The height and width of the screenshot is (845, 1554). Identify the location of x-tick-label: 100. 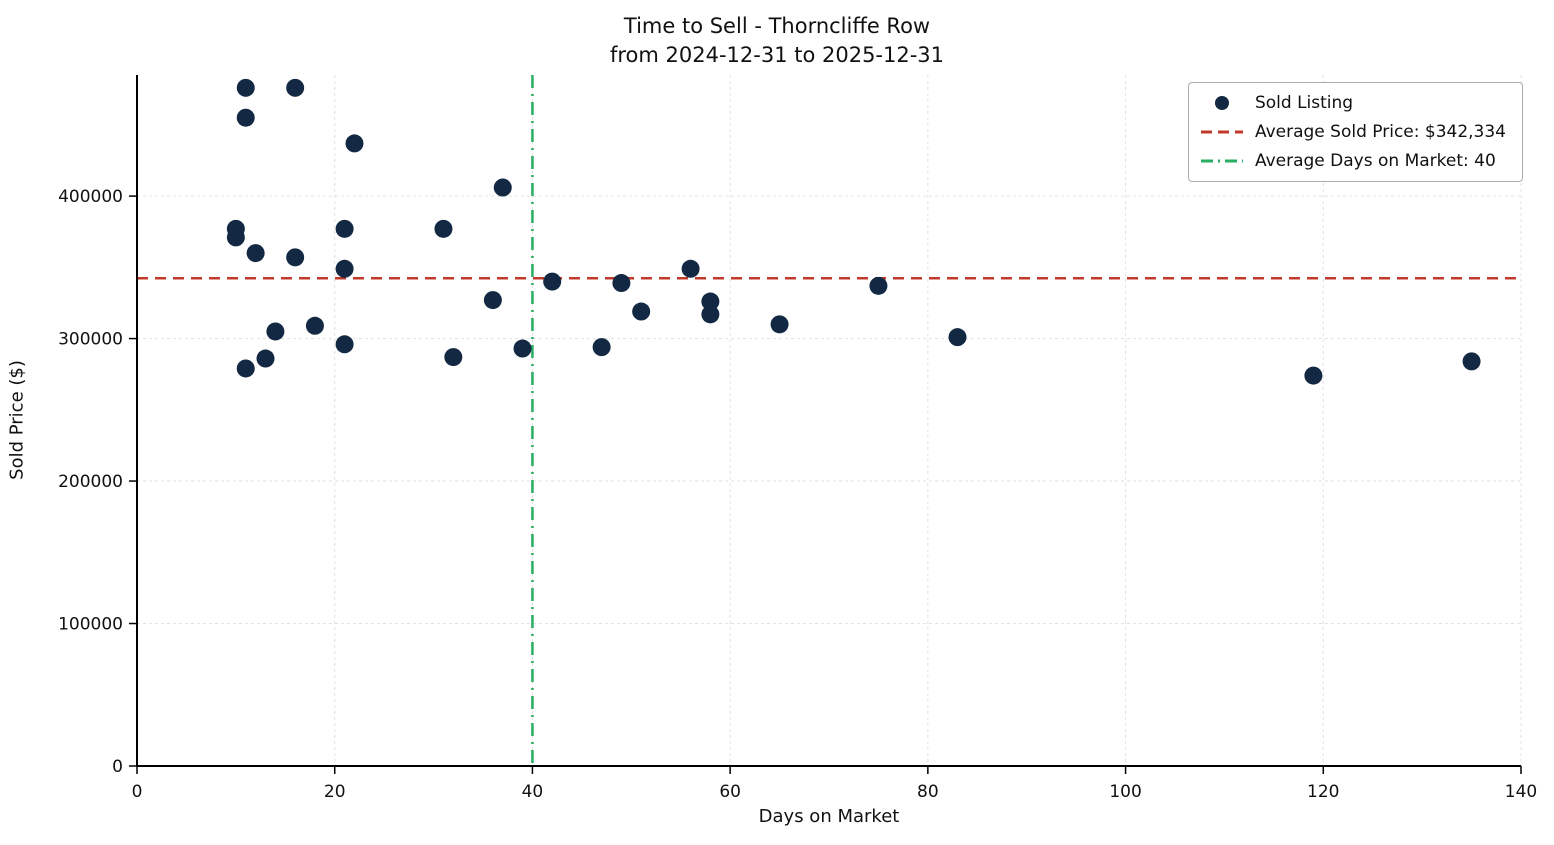
(1125, 792).